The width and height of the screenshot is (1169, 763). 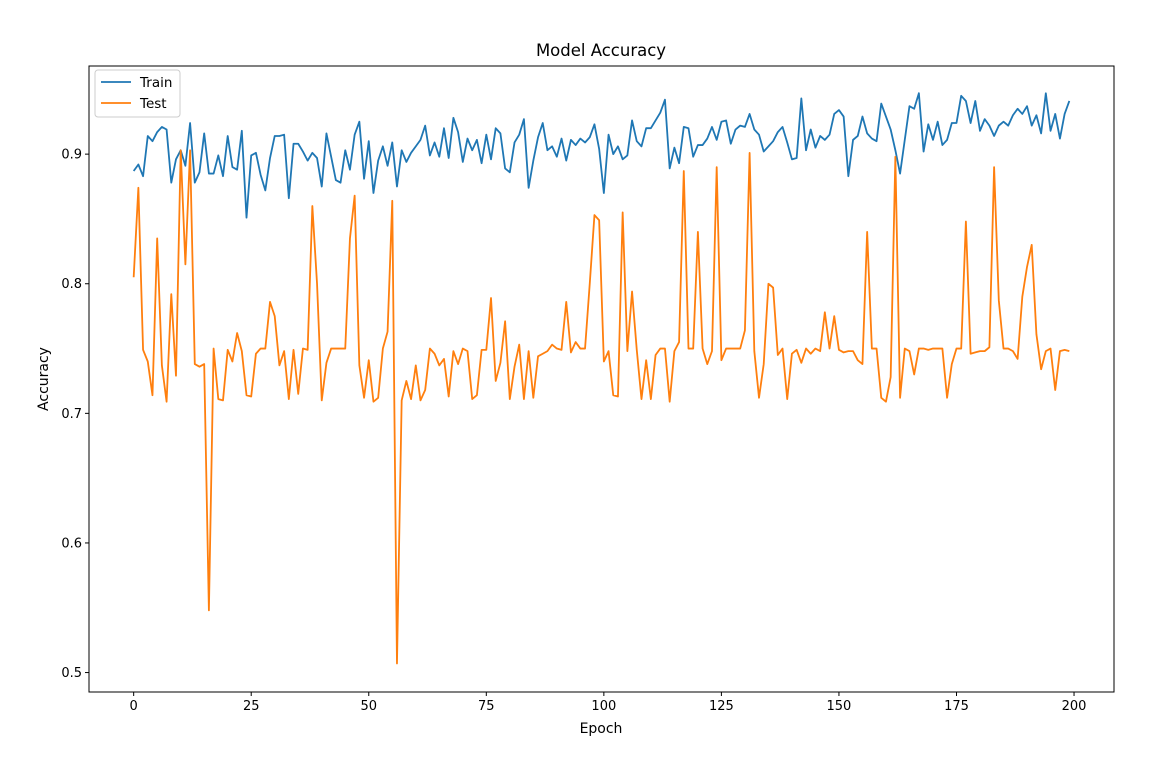 I want to click on x-tick-label: 200, so click(x=1074, y=706).